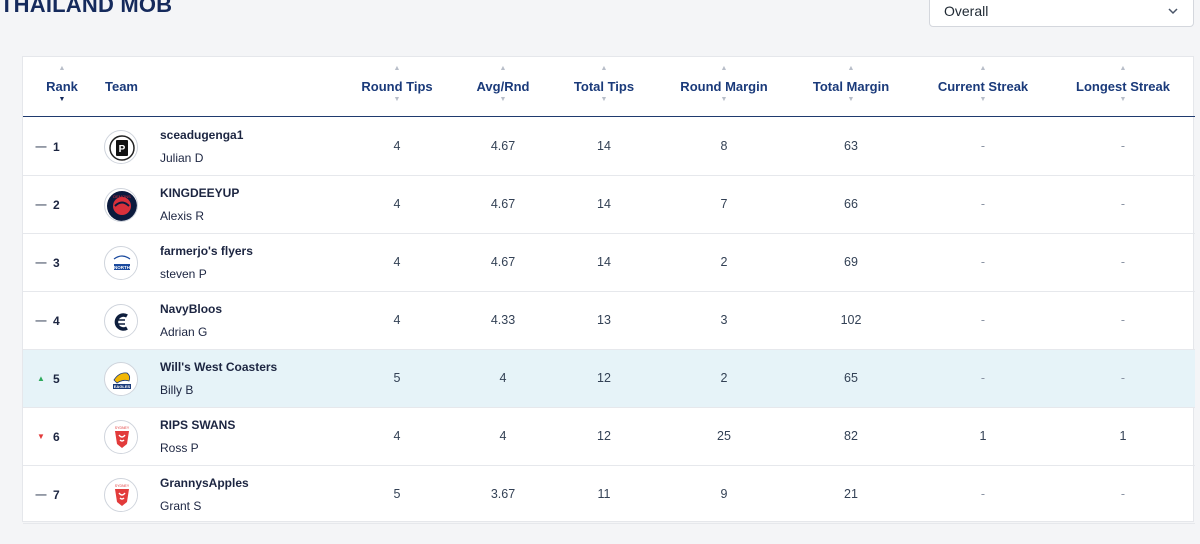  I want to click on column-header-rank: ▲ Rank ▼, so click(62, 87).